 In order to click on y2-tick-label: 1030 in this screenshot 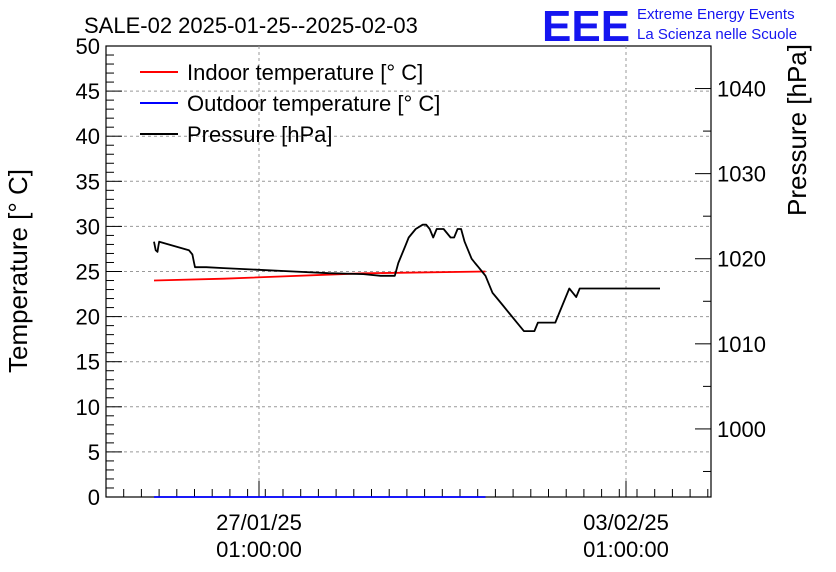, I will do `click(741, 174)`.